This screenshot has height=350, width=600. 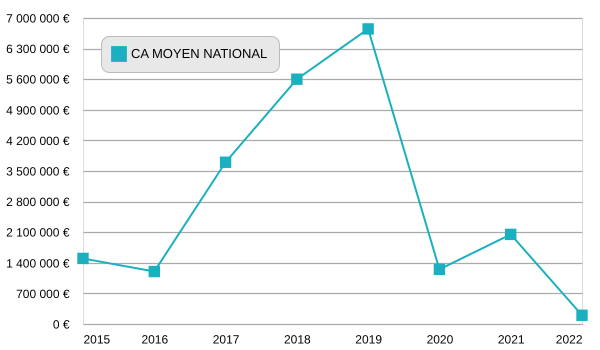 I want to click on y-tick-label: 4 200 000 €, so click(x=38, y=141).